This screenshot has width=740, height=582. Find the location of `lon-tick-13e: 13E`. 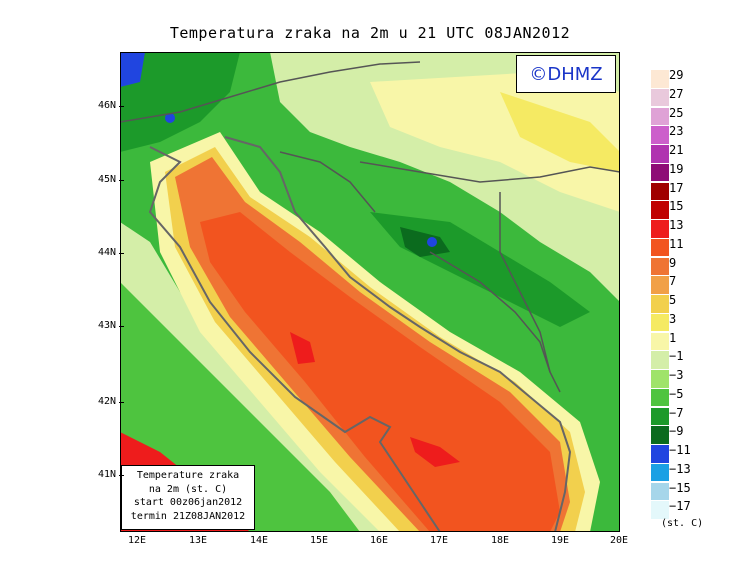

lon-tick-13e: 13E is located at coordinates (198, 540).